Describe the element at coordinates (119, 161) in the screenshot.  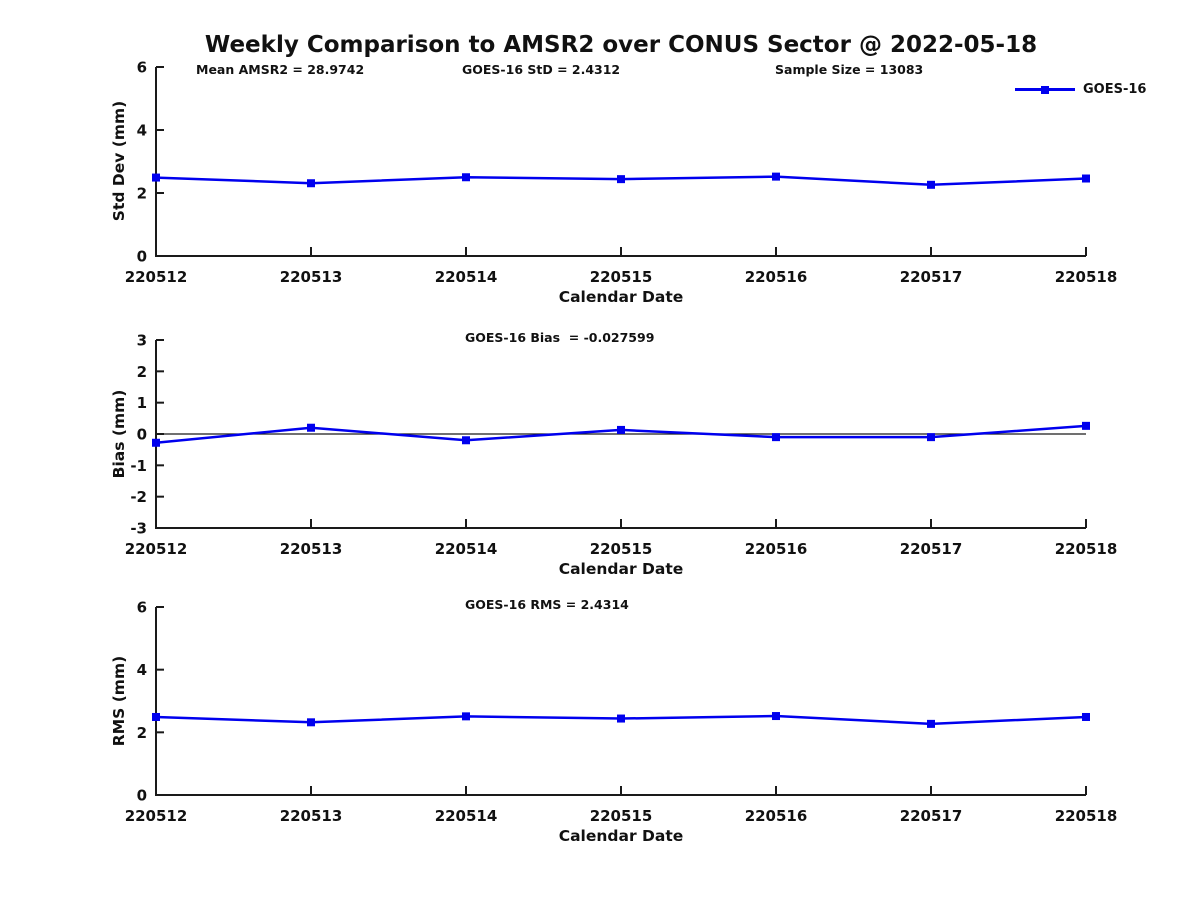
I see `y-axis-label-std-dev: Std Dev (mm)` at that location.